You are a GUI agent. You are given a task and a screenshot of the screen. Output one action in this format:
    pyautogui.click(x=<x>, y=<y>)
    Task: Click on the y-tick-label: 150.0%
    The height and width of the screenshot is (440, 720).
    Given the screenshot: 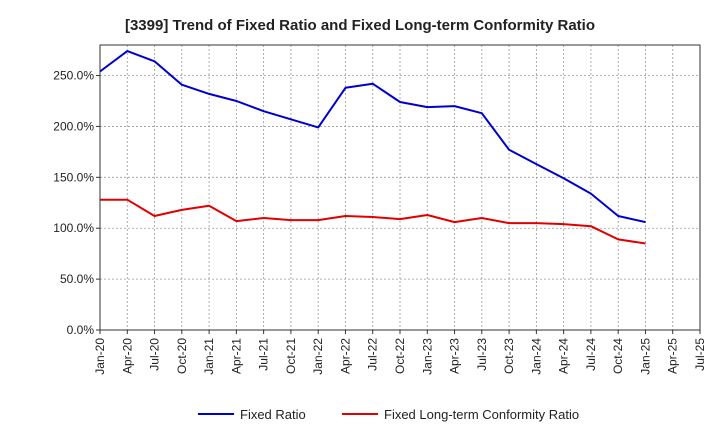 What is the action you would take?
    pyautogui.click(x=73, y=177)
    